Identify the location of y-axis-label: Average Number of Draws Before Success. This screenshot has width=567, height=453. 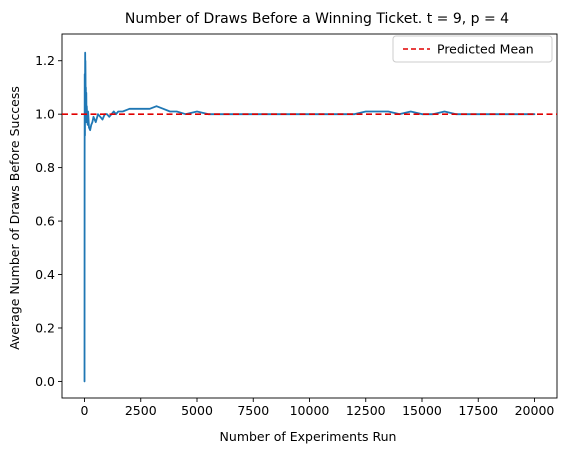
(14, 218).